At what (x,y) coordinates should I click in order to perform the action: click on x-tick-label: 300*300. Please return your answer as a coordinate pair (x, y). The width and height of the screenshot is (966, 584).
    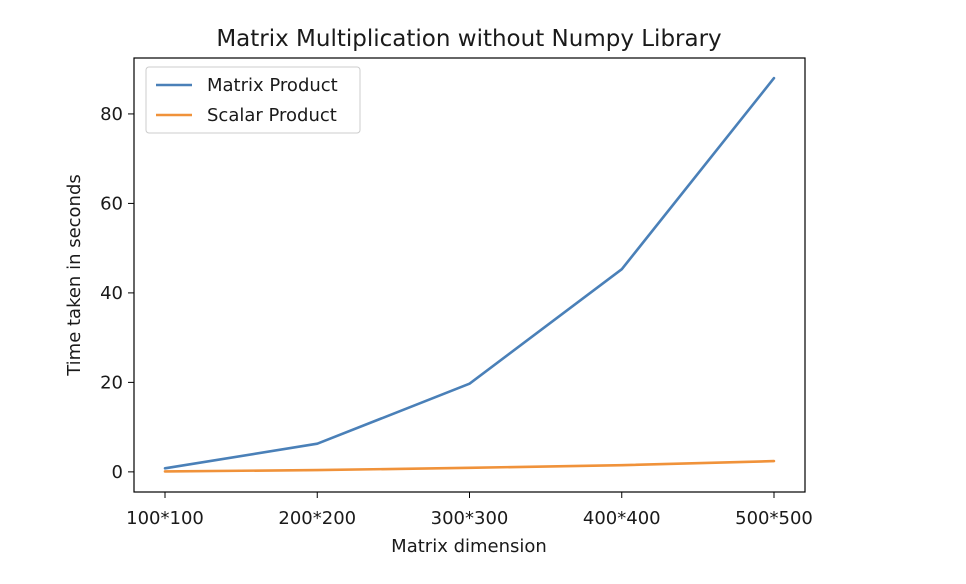
    Looking at the image, I should click on (470, 518).